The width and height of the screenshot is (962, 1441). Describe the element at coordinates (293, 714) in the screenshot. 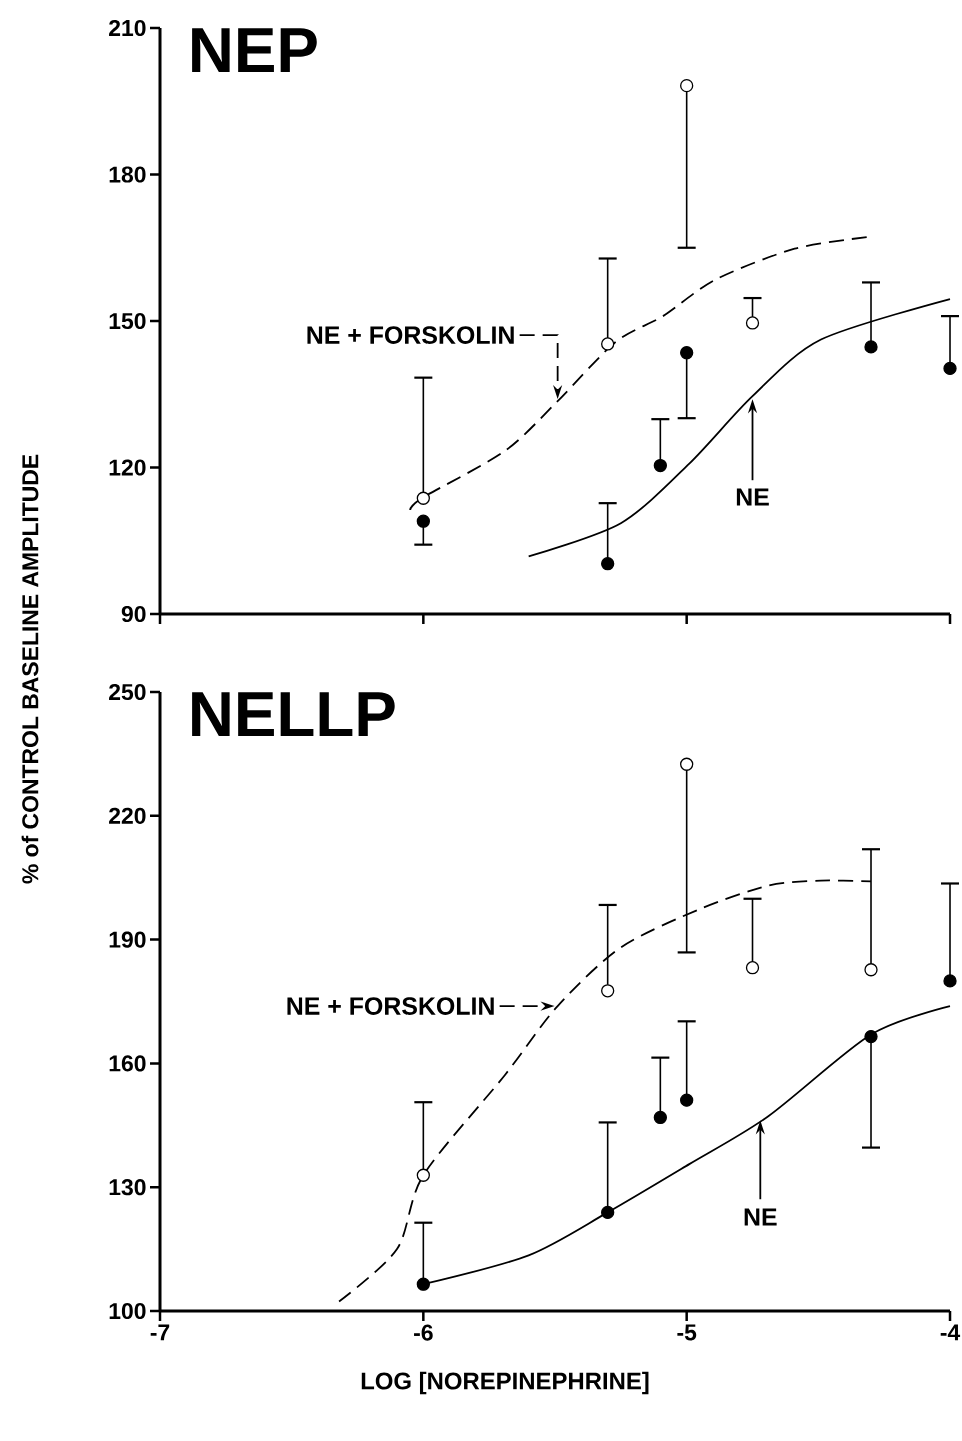

I see `chart-title: NELLP` at that location.